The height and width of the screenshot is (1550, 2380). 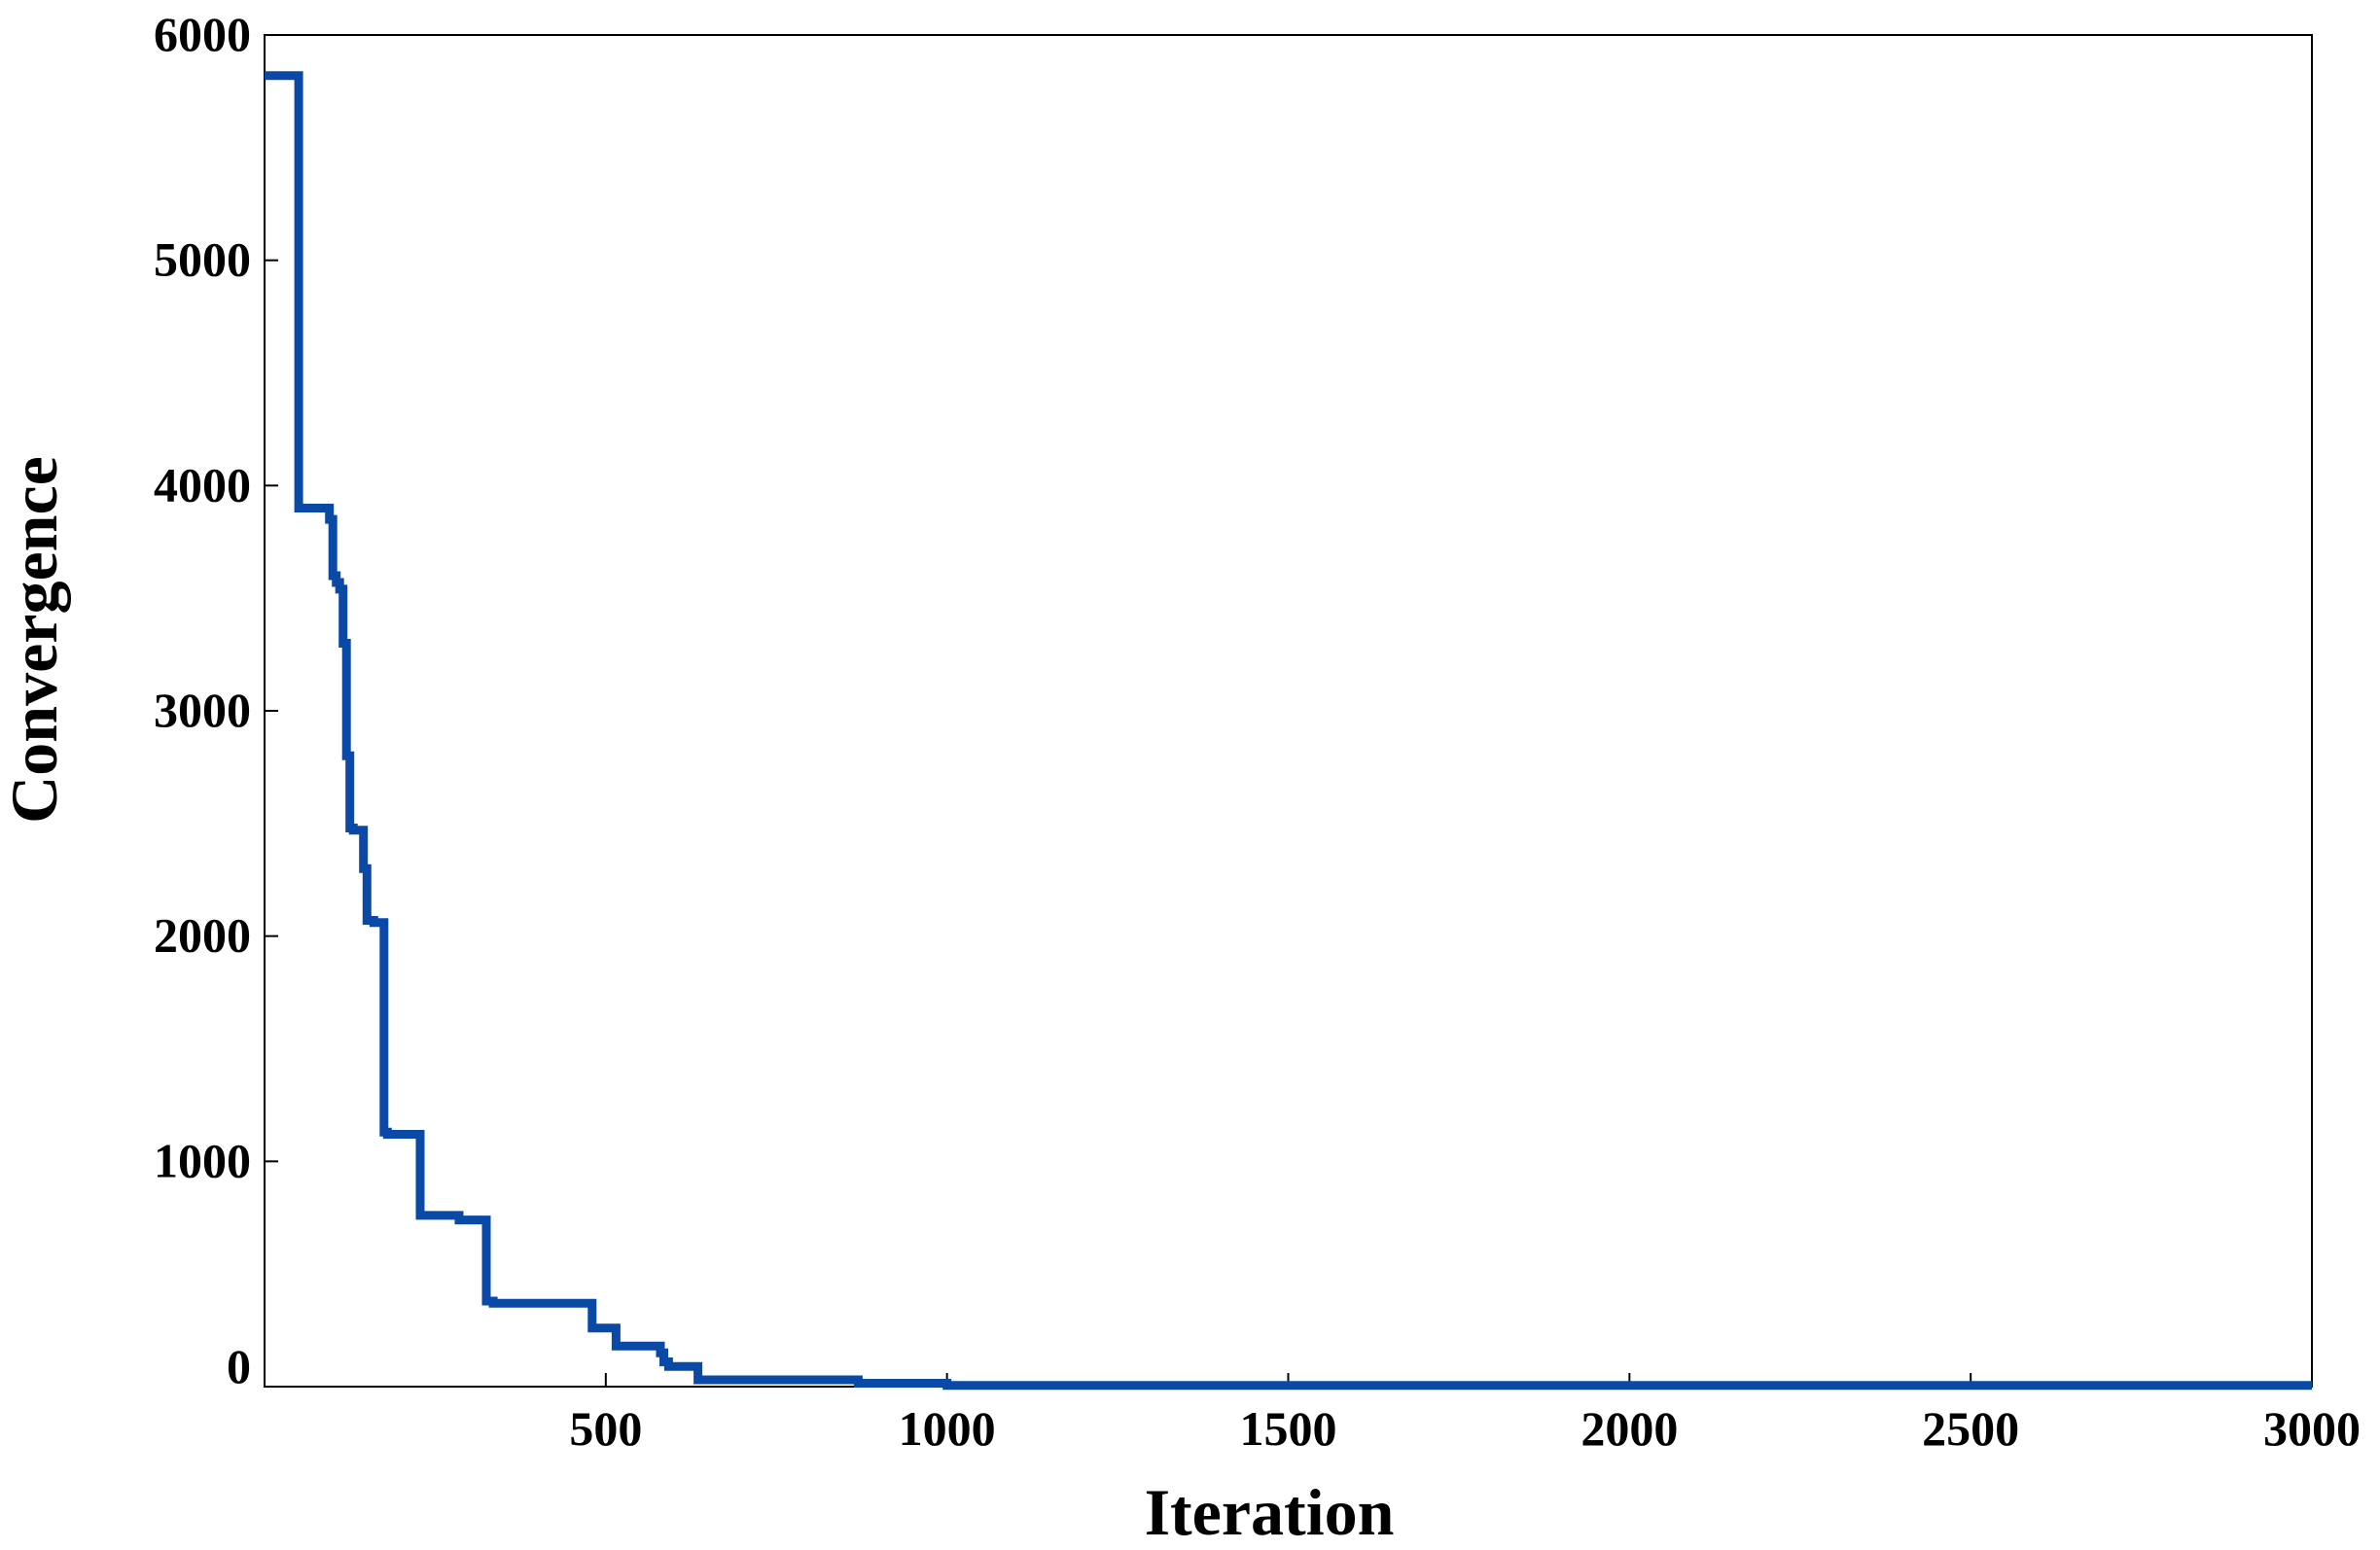 I want to click on y-axis-ticks: 0 1000 2000 3000 4000 5000 6000, so click(x=216, y=700).